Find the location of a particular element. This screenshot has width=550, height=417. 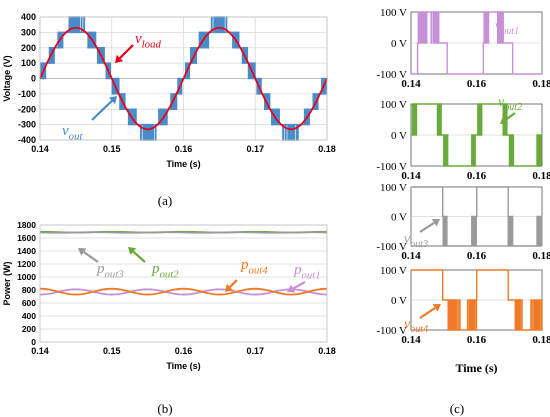

v-out4-arrow-shaft is located at coordinates (427, 312).